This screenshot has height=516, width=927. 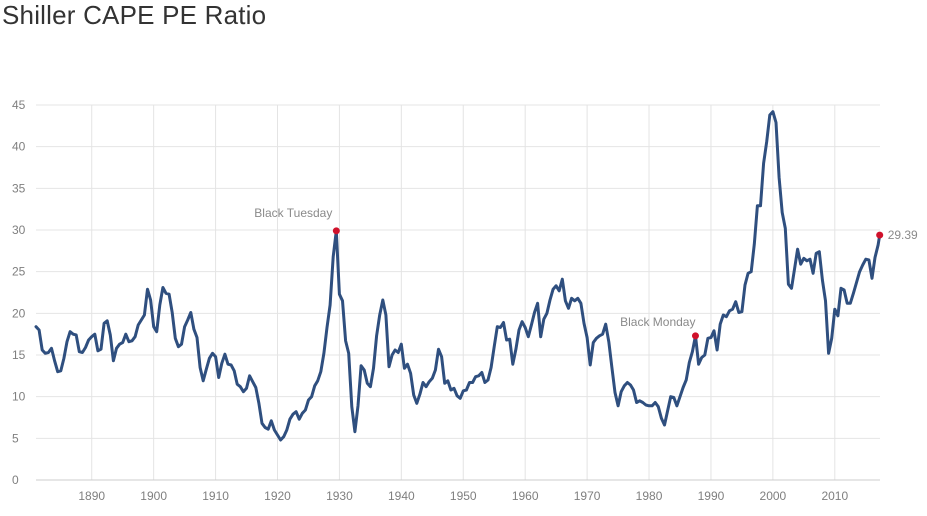 What do you see at coordinates (711, 496) in the screenshot?
I see `x-tick-label: 1990` at bounding box center [711, 496].